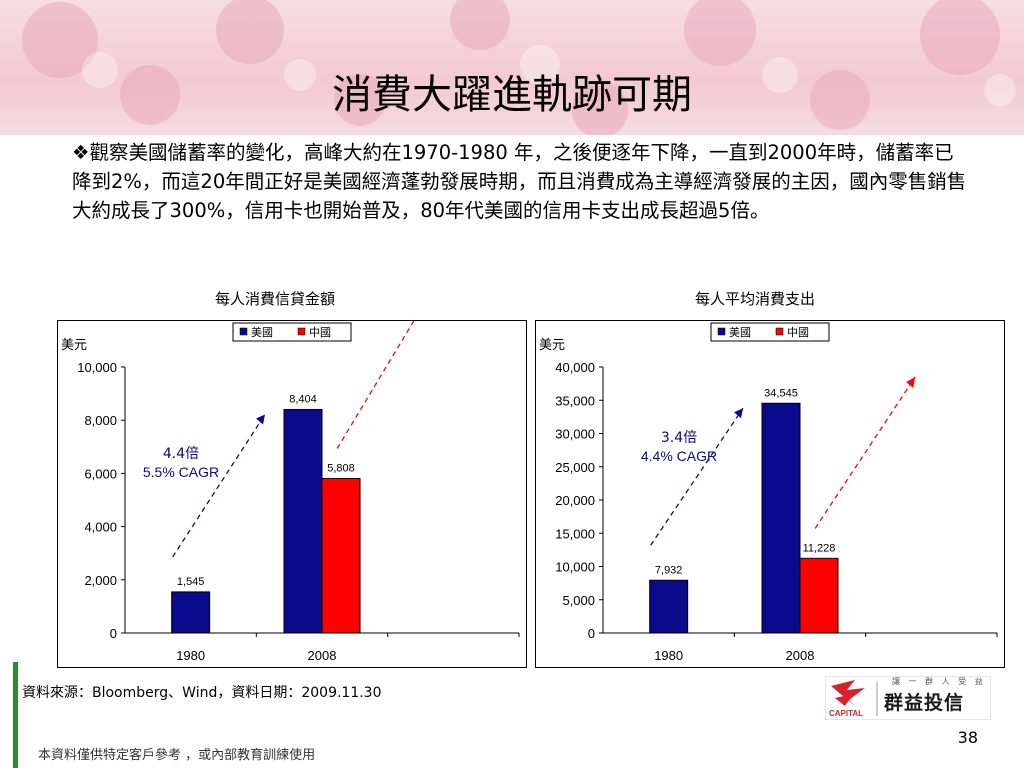 This screenshot has height=768, width=1024. Describe the element at coordinates (755, 299) in the screenshot. I see `chart-title-spending: 每人平均消費支出` at that location.